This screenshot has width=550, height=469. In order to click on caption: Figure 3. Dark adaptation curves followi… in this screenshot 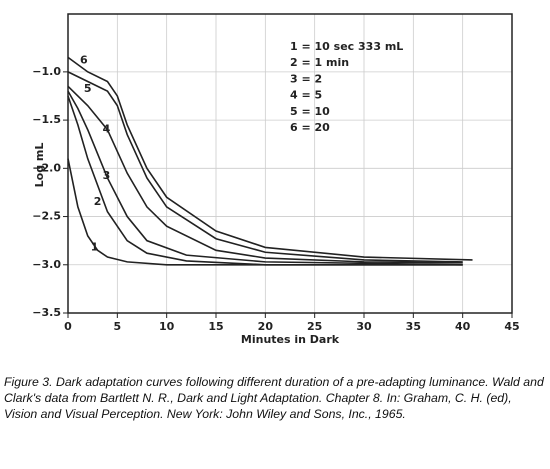, I will do `click(274, 398)`.